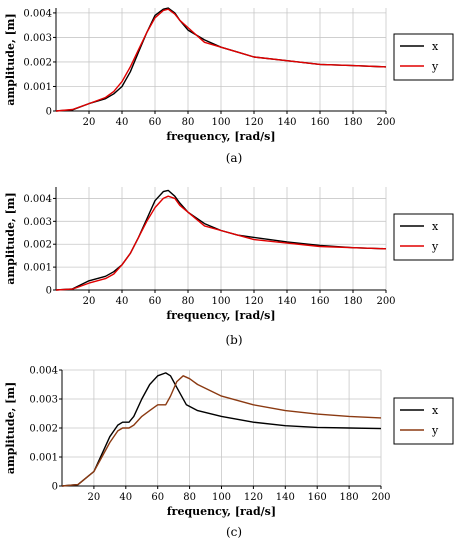 The width and height of the screenshot is (469, 550). Describe the element at coordinates (234, 158) in the screenshot. I see `panel-caption: (a)` at that location.